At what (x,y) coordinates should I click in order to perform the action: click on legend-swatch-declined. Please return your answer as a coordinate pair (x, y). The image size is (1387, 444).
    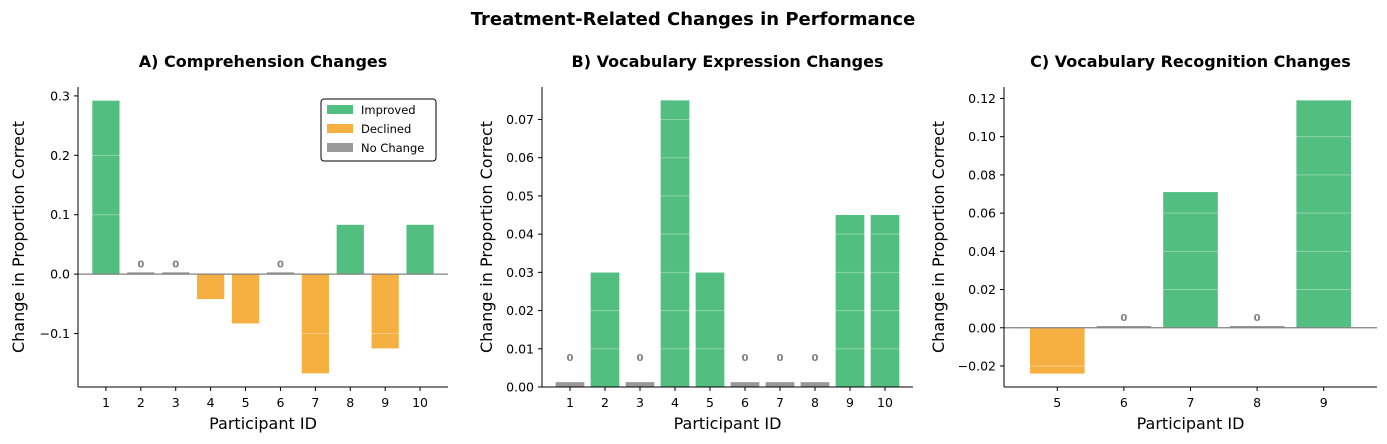
    Looking at the image, I should click on (340, 128).